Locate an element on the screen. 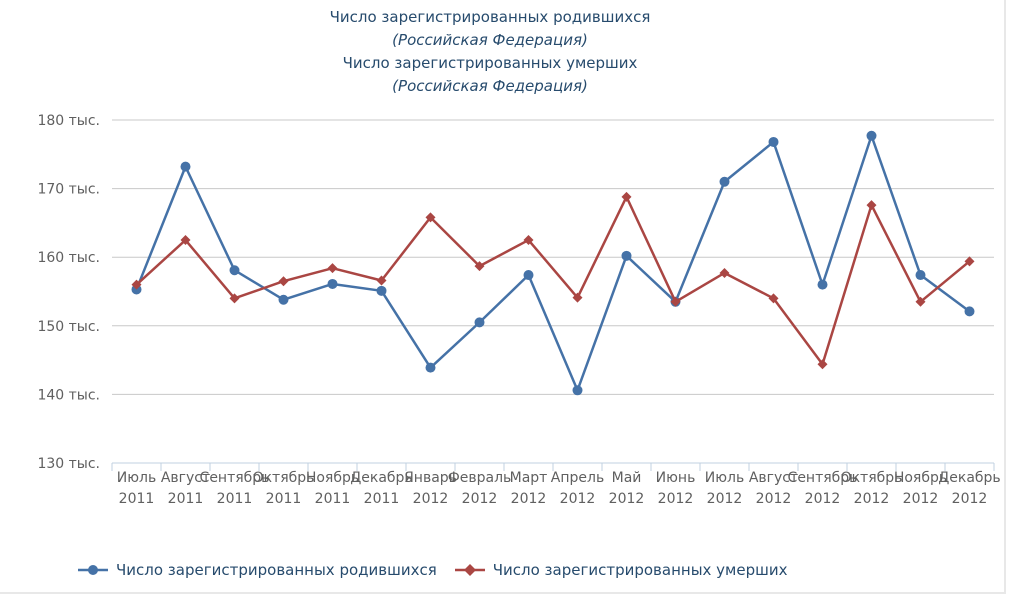  y-tick-label: 130 тыс. is located at coordinates (68, 464).